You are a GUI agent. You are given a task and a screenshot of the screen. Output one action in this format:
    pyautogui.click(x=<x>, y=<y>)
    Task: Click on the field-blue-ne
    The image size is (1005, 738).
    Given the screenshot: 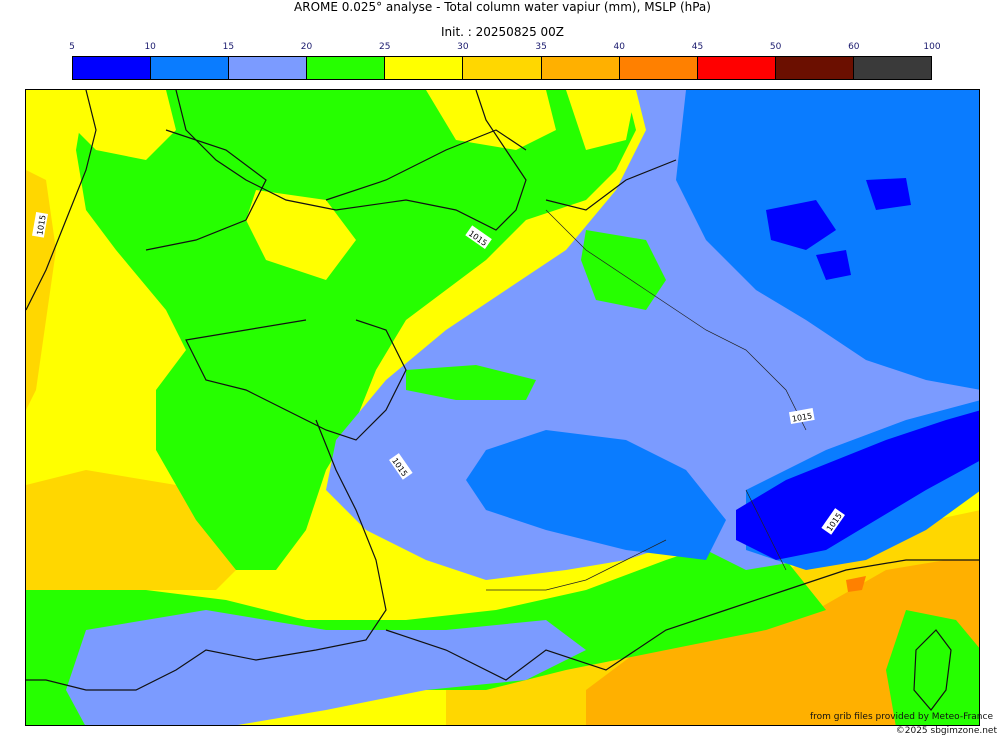 What is the action you would take?
    pyautogui.click(x=827, y=240)
    